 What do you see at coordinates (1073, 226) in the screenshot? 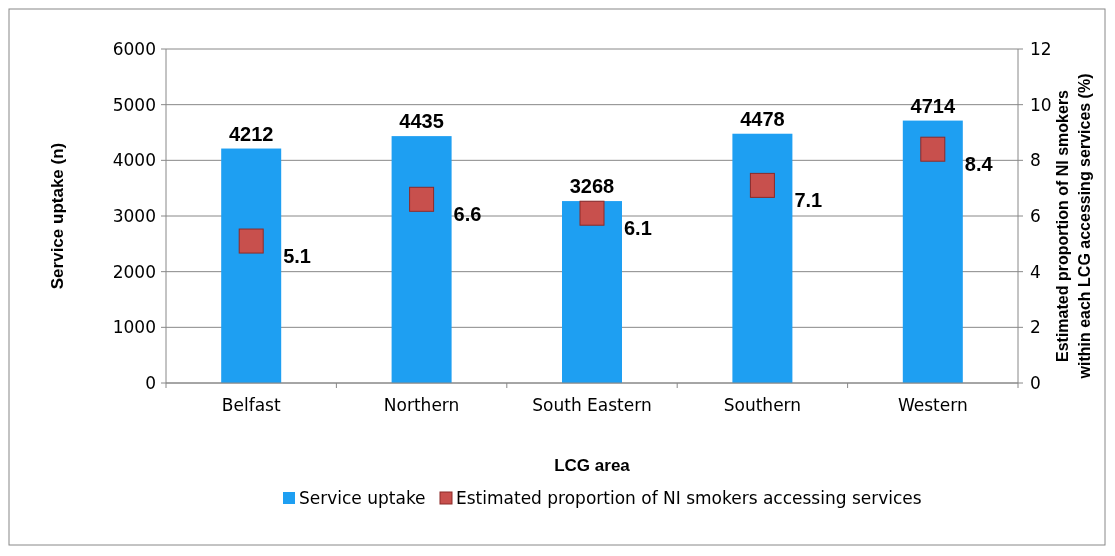
I see `y2-axis-title: Estimated proportion of NI smokers within each LCG accessing services (%)` at bounding box center [1073, 226].